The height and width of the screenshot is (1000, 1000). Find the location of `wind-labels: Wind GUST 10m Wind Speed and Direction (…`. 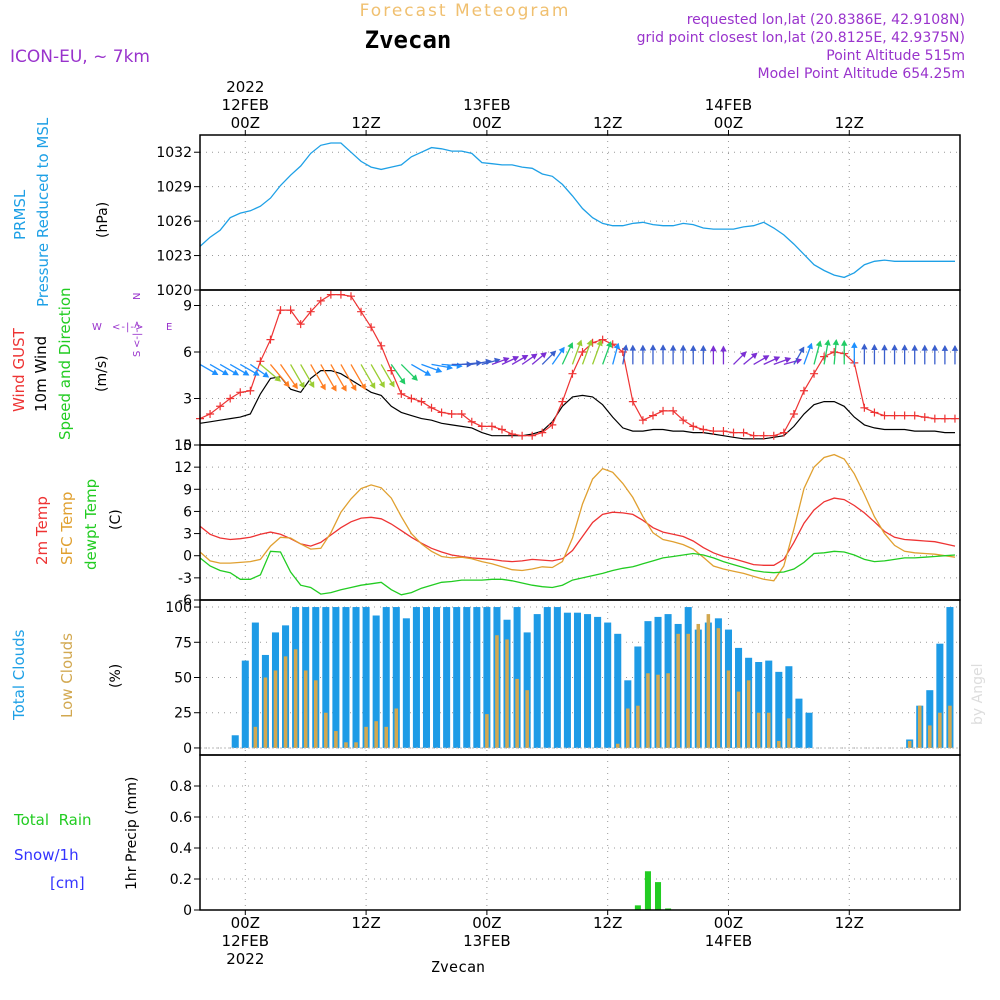

wind-labels: Wind GUST 10m Wind Speed and Direction (… is located at coordinates (91, 363).